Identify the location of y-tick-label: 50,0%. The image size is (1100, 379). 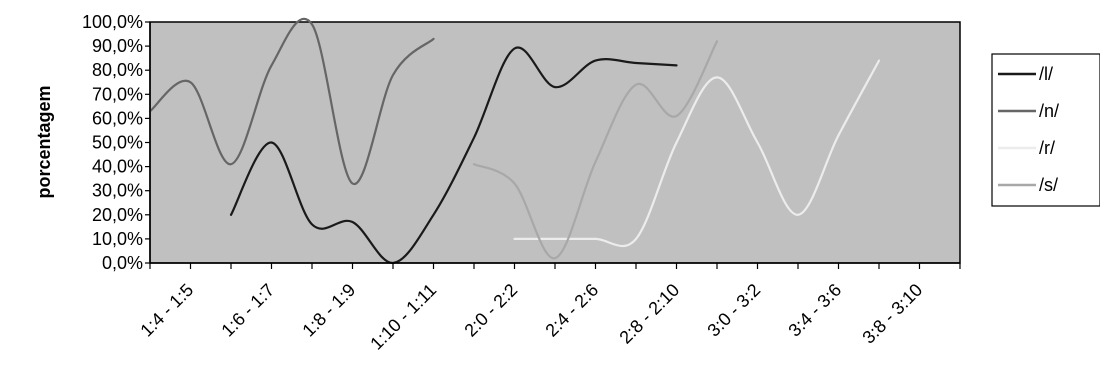
(117, 143).